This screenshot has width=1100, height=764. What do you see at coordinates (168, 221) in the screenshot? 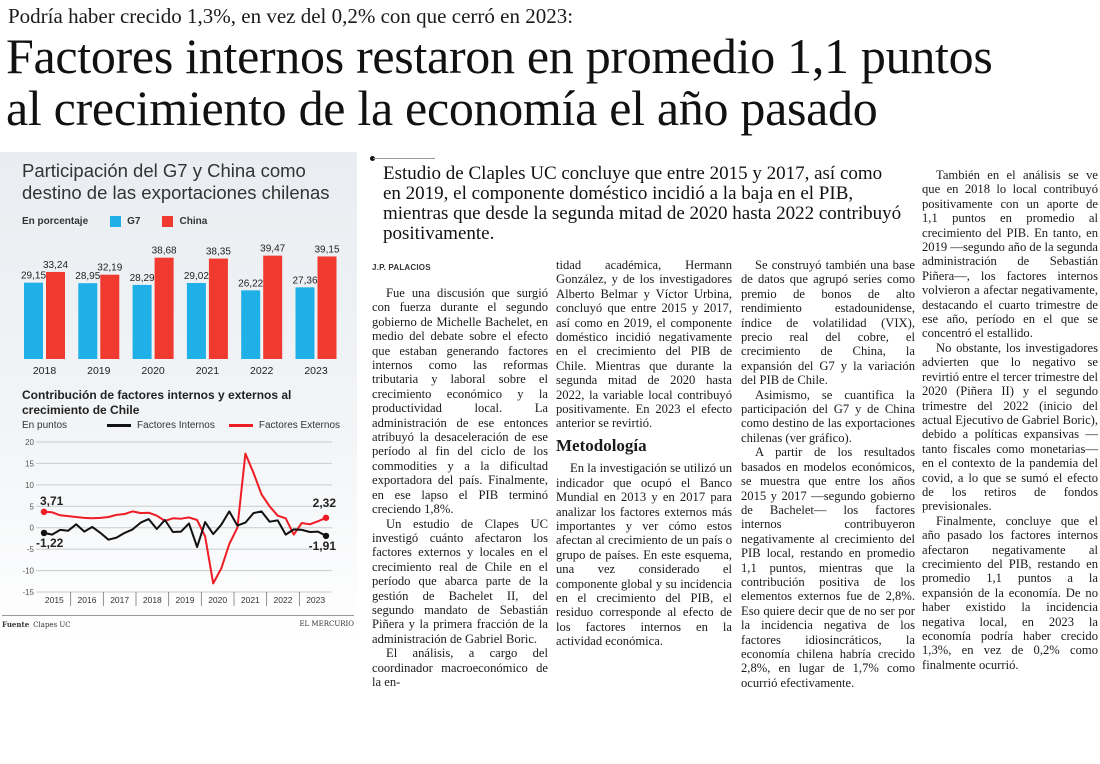
I see `legend-swatch-china` at bounding box center [168, 221].